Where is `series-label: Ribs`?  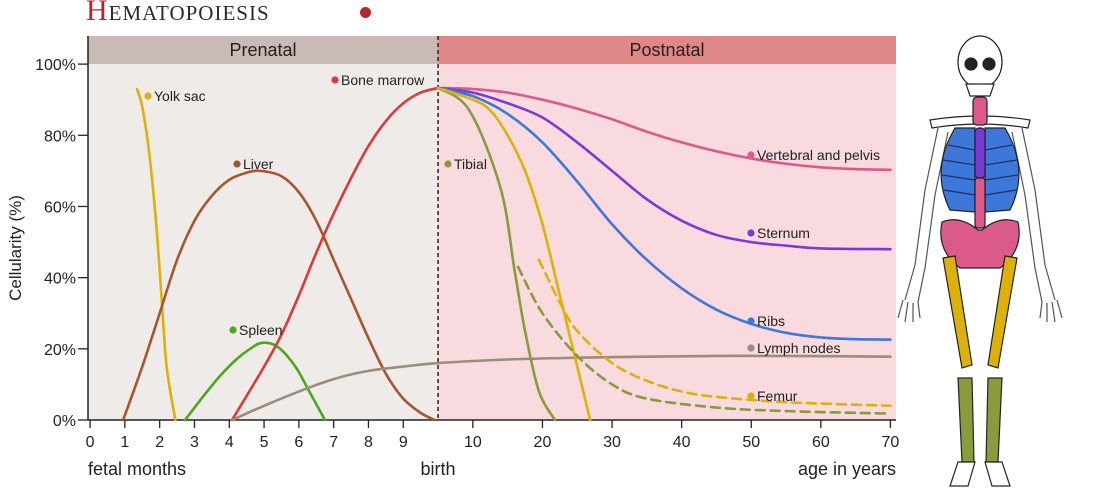
series-label: Ribs is located at coordinates (771, 321).